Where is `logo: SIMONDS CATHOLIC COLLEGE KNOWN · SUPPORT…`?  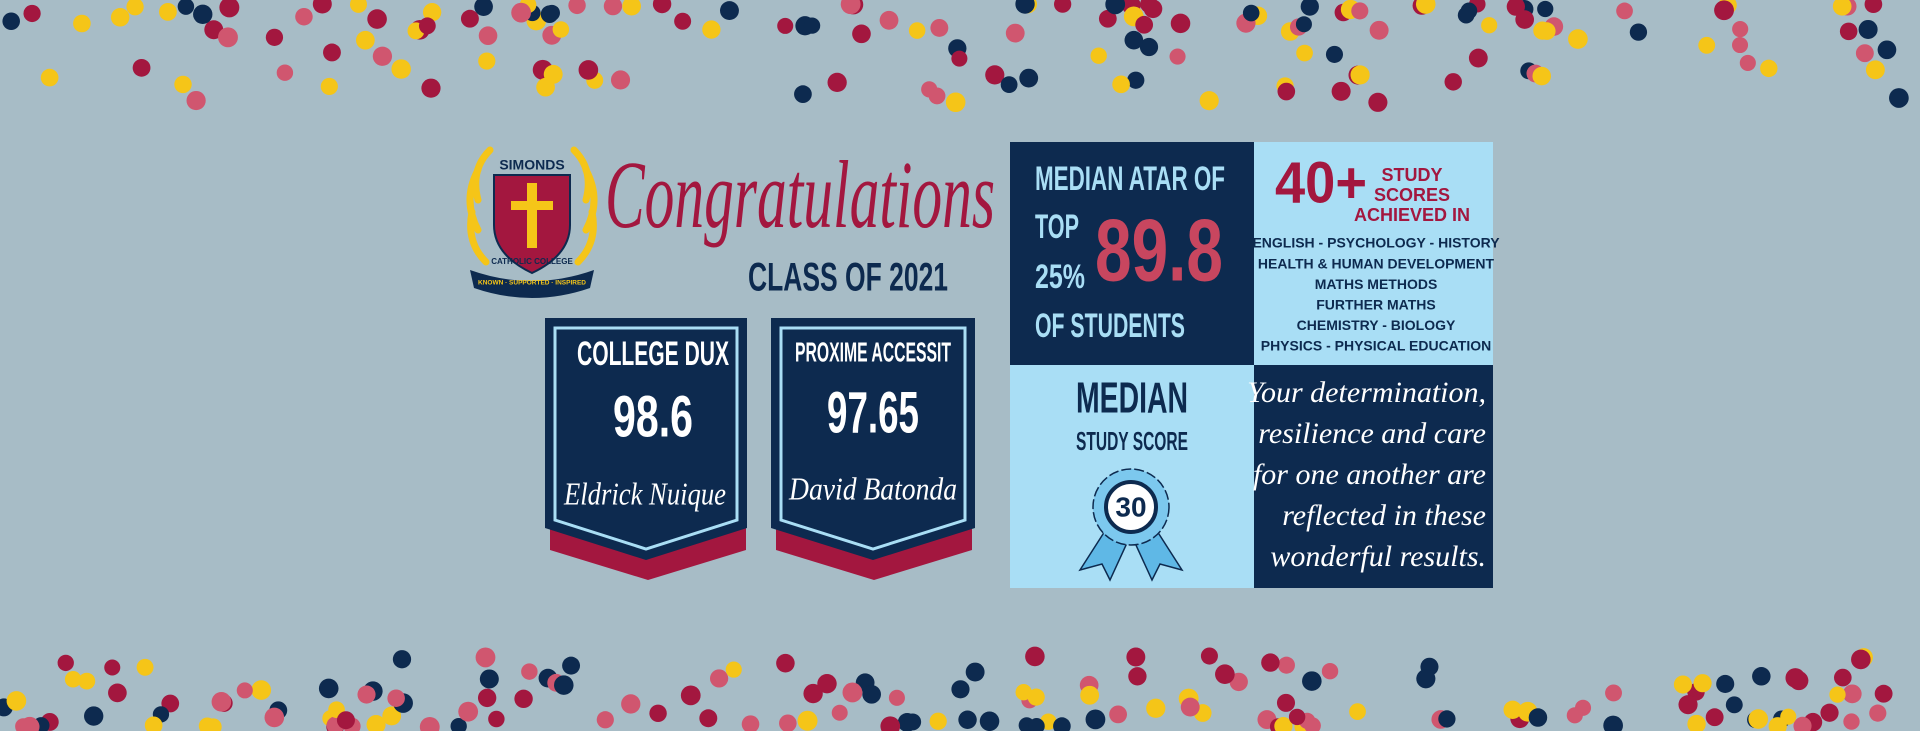 logo: SIMONDS CATHOLIC COLLEGE KNOWN · SUPPORT… is located at coordinates (532, 222).